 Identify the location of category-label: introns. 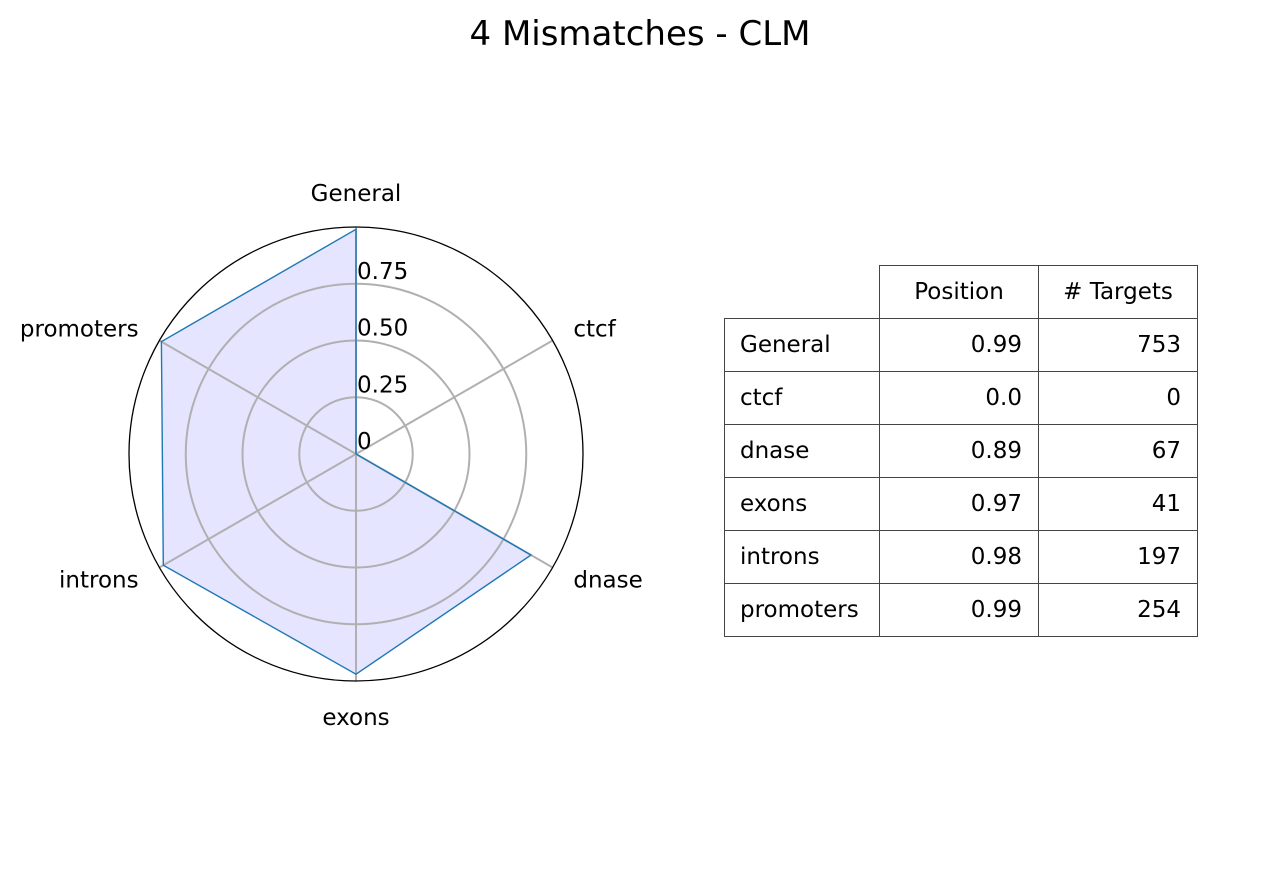
(99, 581).